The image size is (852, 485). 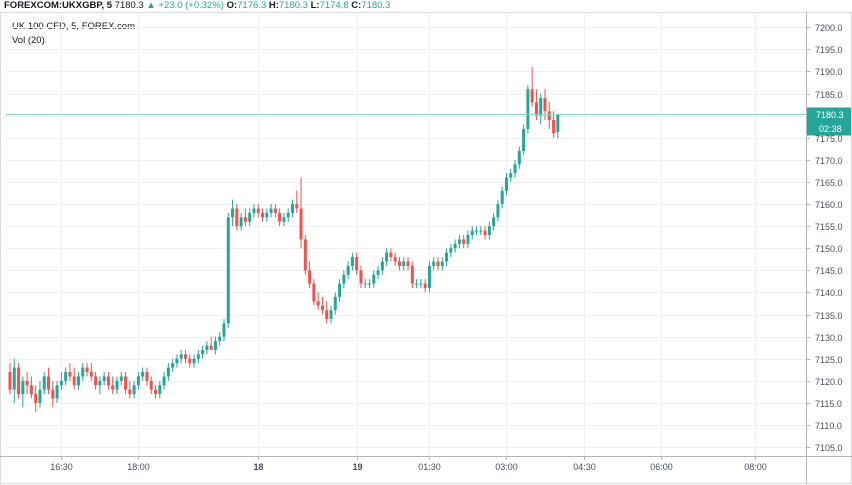 I want to click on symbol-label: FOREXCOM:UKXGBP, 5, so click(x=58, y=5).